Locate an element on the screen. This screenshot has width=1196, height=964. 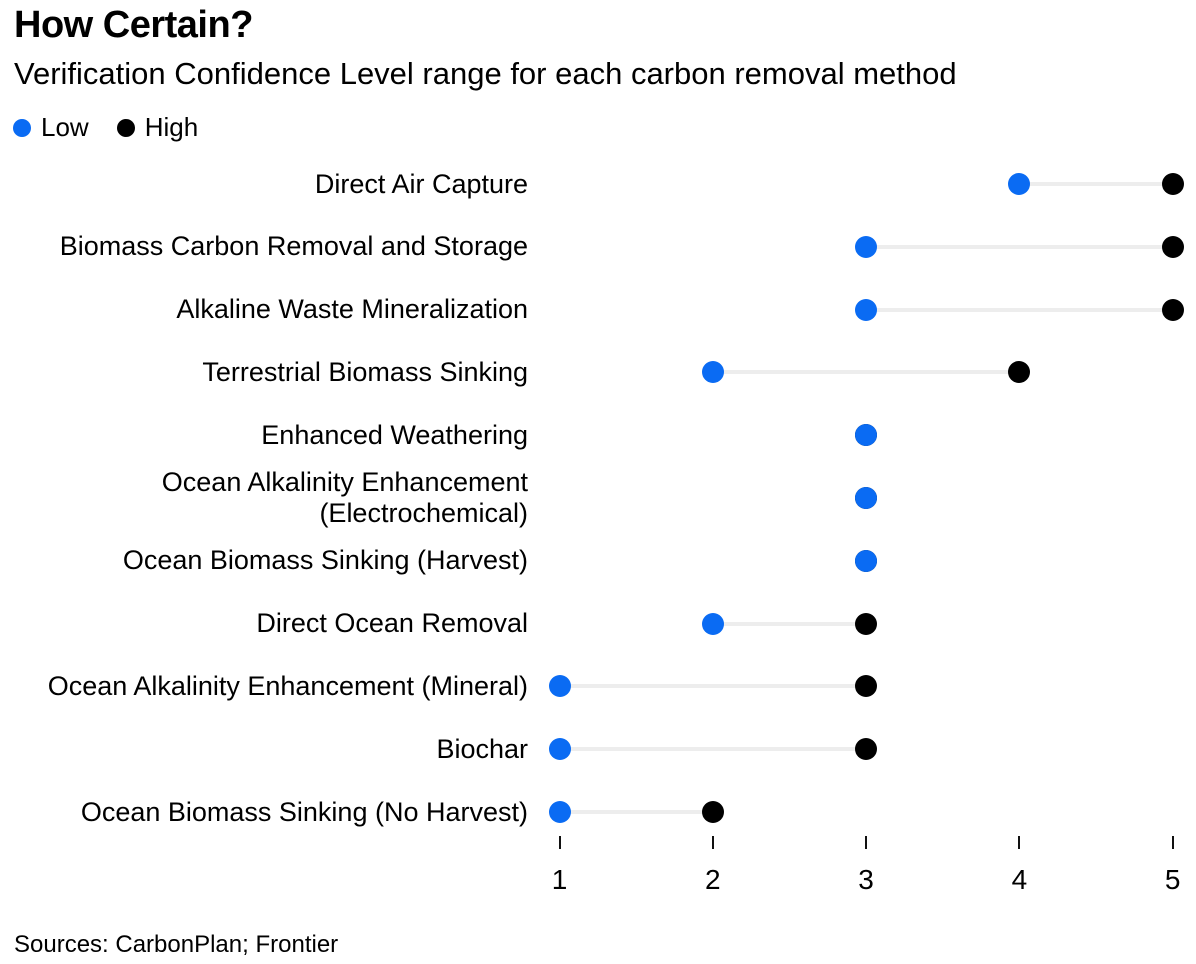
row-label: Ocean Alkalinity Enhancement (Mineral) is located at coordinates (287, 685).